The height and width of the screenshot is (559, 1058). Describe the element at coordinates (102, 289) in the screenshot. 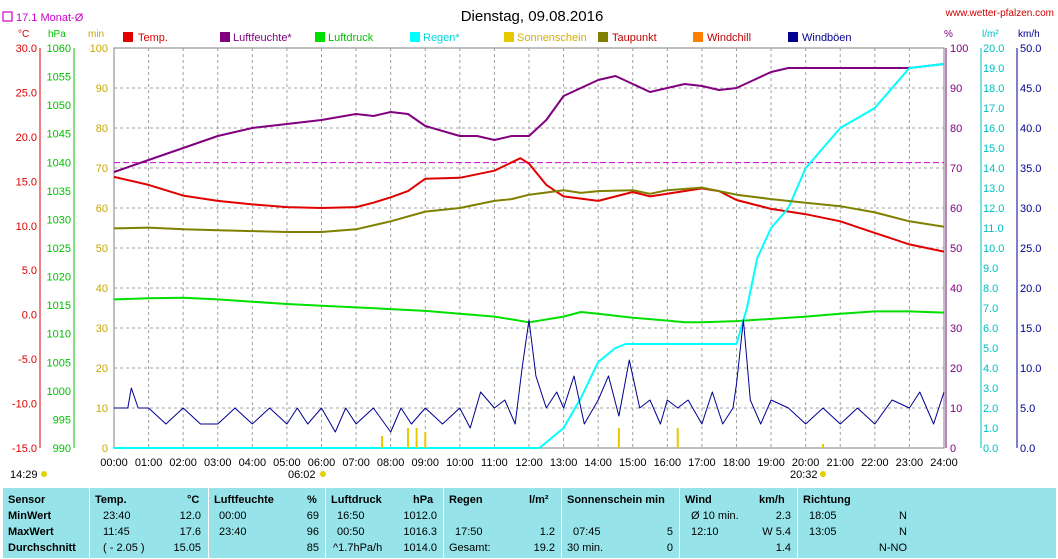

I see `minutes-axis-tick: 40` at that location.